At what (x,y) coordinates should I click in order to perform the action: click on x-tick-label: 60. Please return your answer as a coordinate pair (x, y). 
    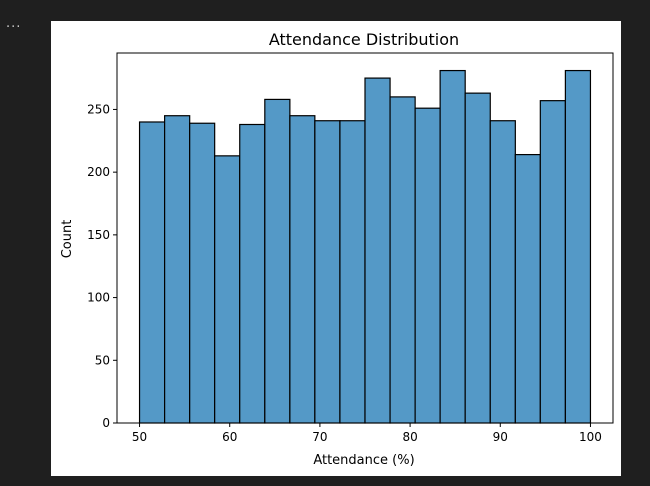
    Looking at the image, I should click on (229, 437).